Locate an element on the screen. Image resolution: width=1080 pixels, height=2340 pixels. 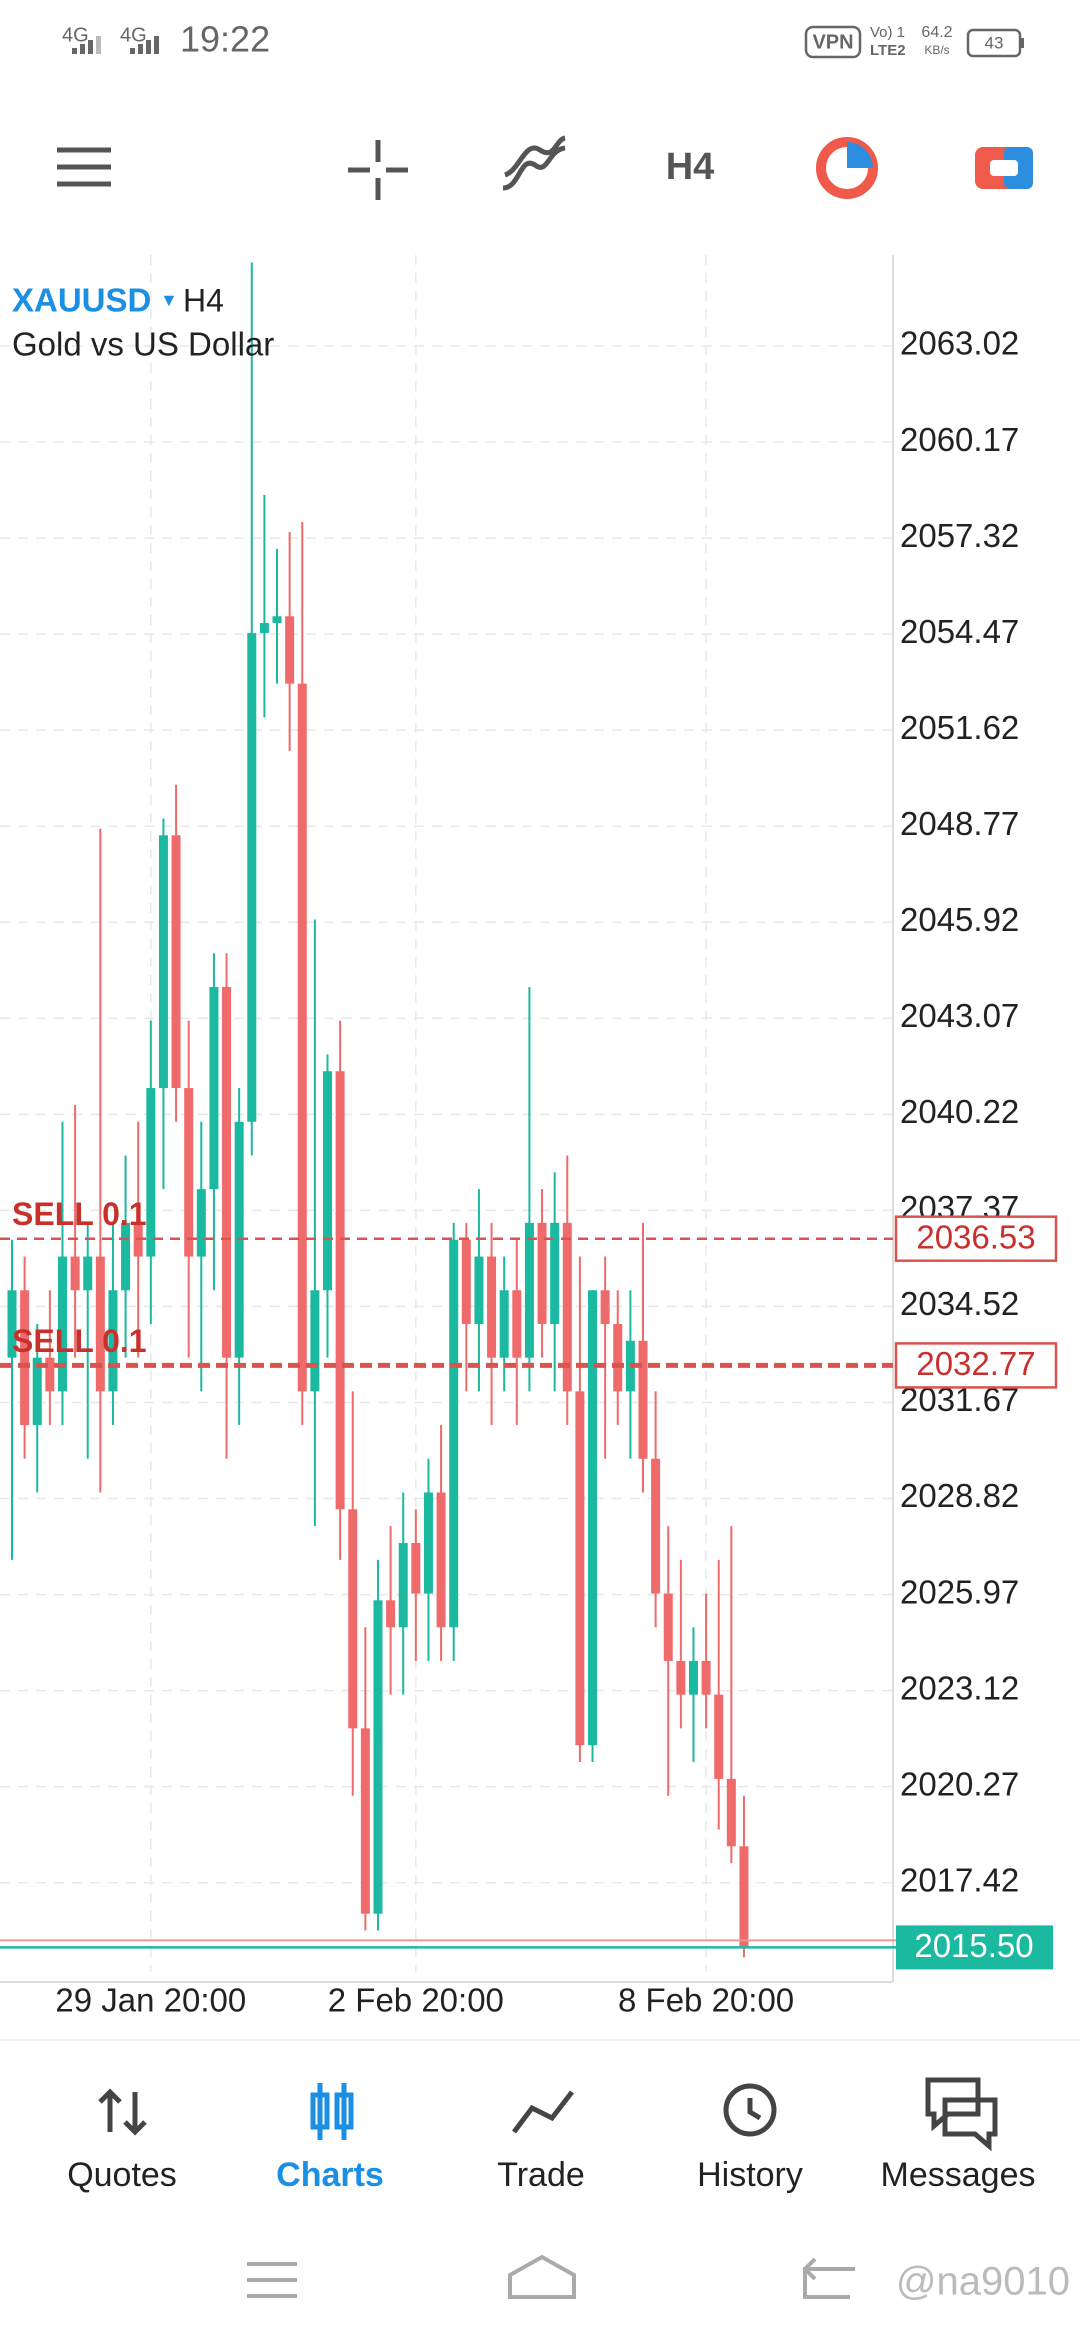
current-price-label: 2015.50 is located at coordinates (973, 1945).